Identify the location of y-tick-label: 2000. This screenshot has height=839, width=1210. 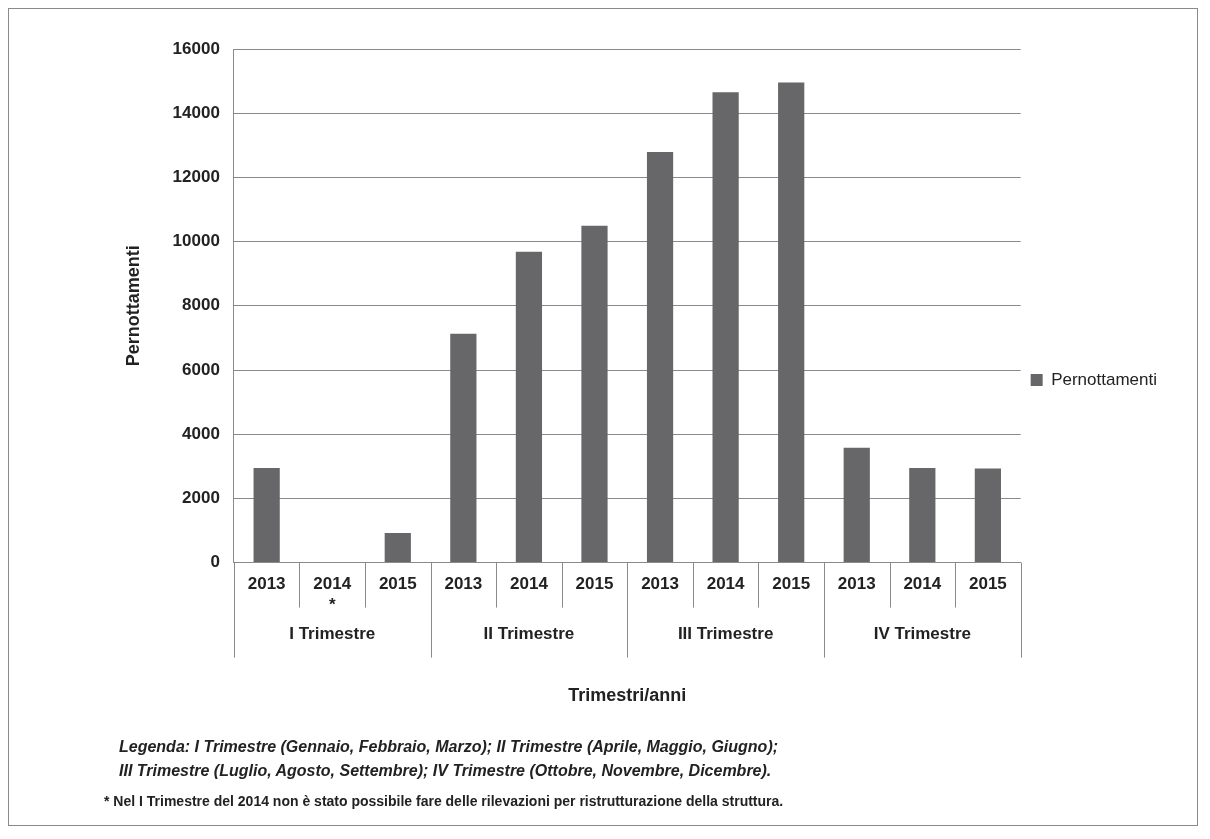
(201, 498).